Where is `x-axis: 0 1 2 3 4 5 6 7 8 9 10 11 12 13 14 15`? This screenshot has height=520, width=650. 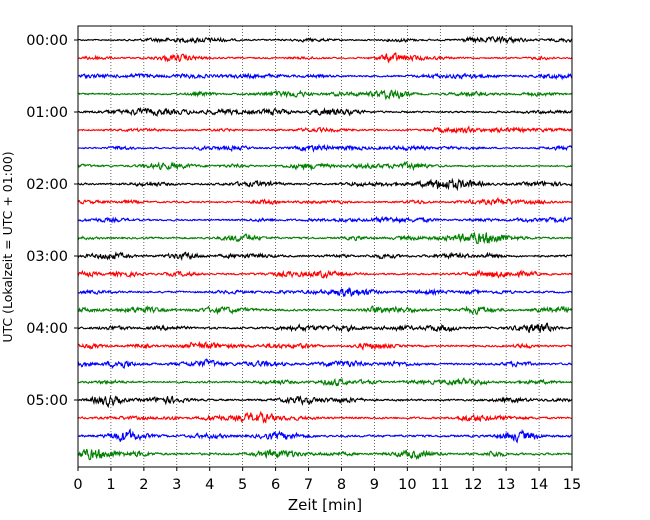 x-axis: 0 1 2 3 4 5 6 7 8 9 10 11 12 13 14 15 is located at coordinates (327, 480).